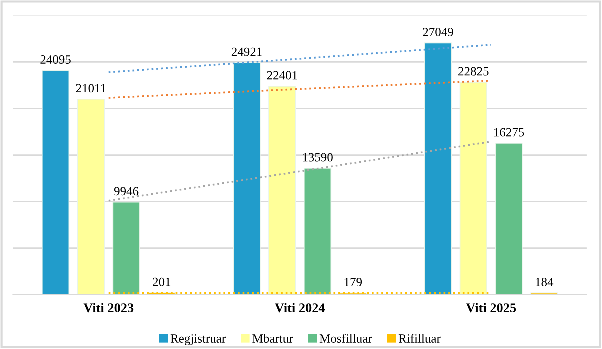 The height and width of the screenshot is (349, 602). I want to click on data-label: 201, so click(162, 282).